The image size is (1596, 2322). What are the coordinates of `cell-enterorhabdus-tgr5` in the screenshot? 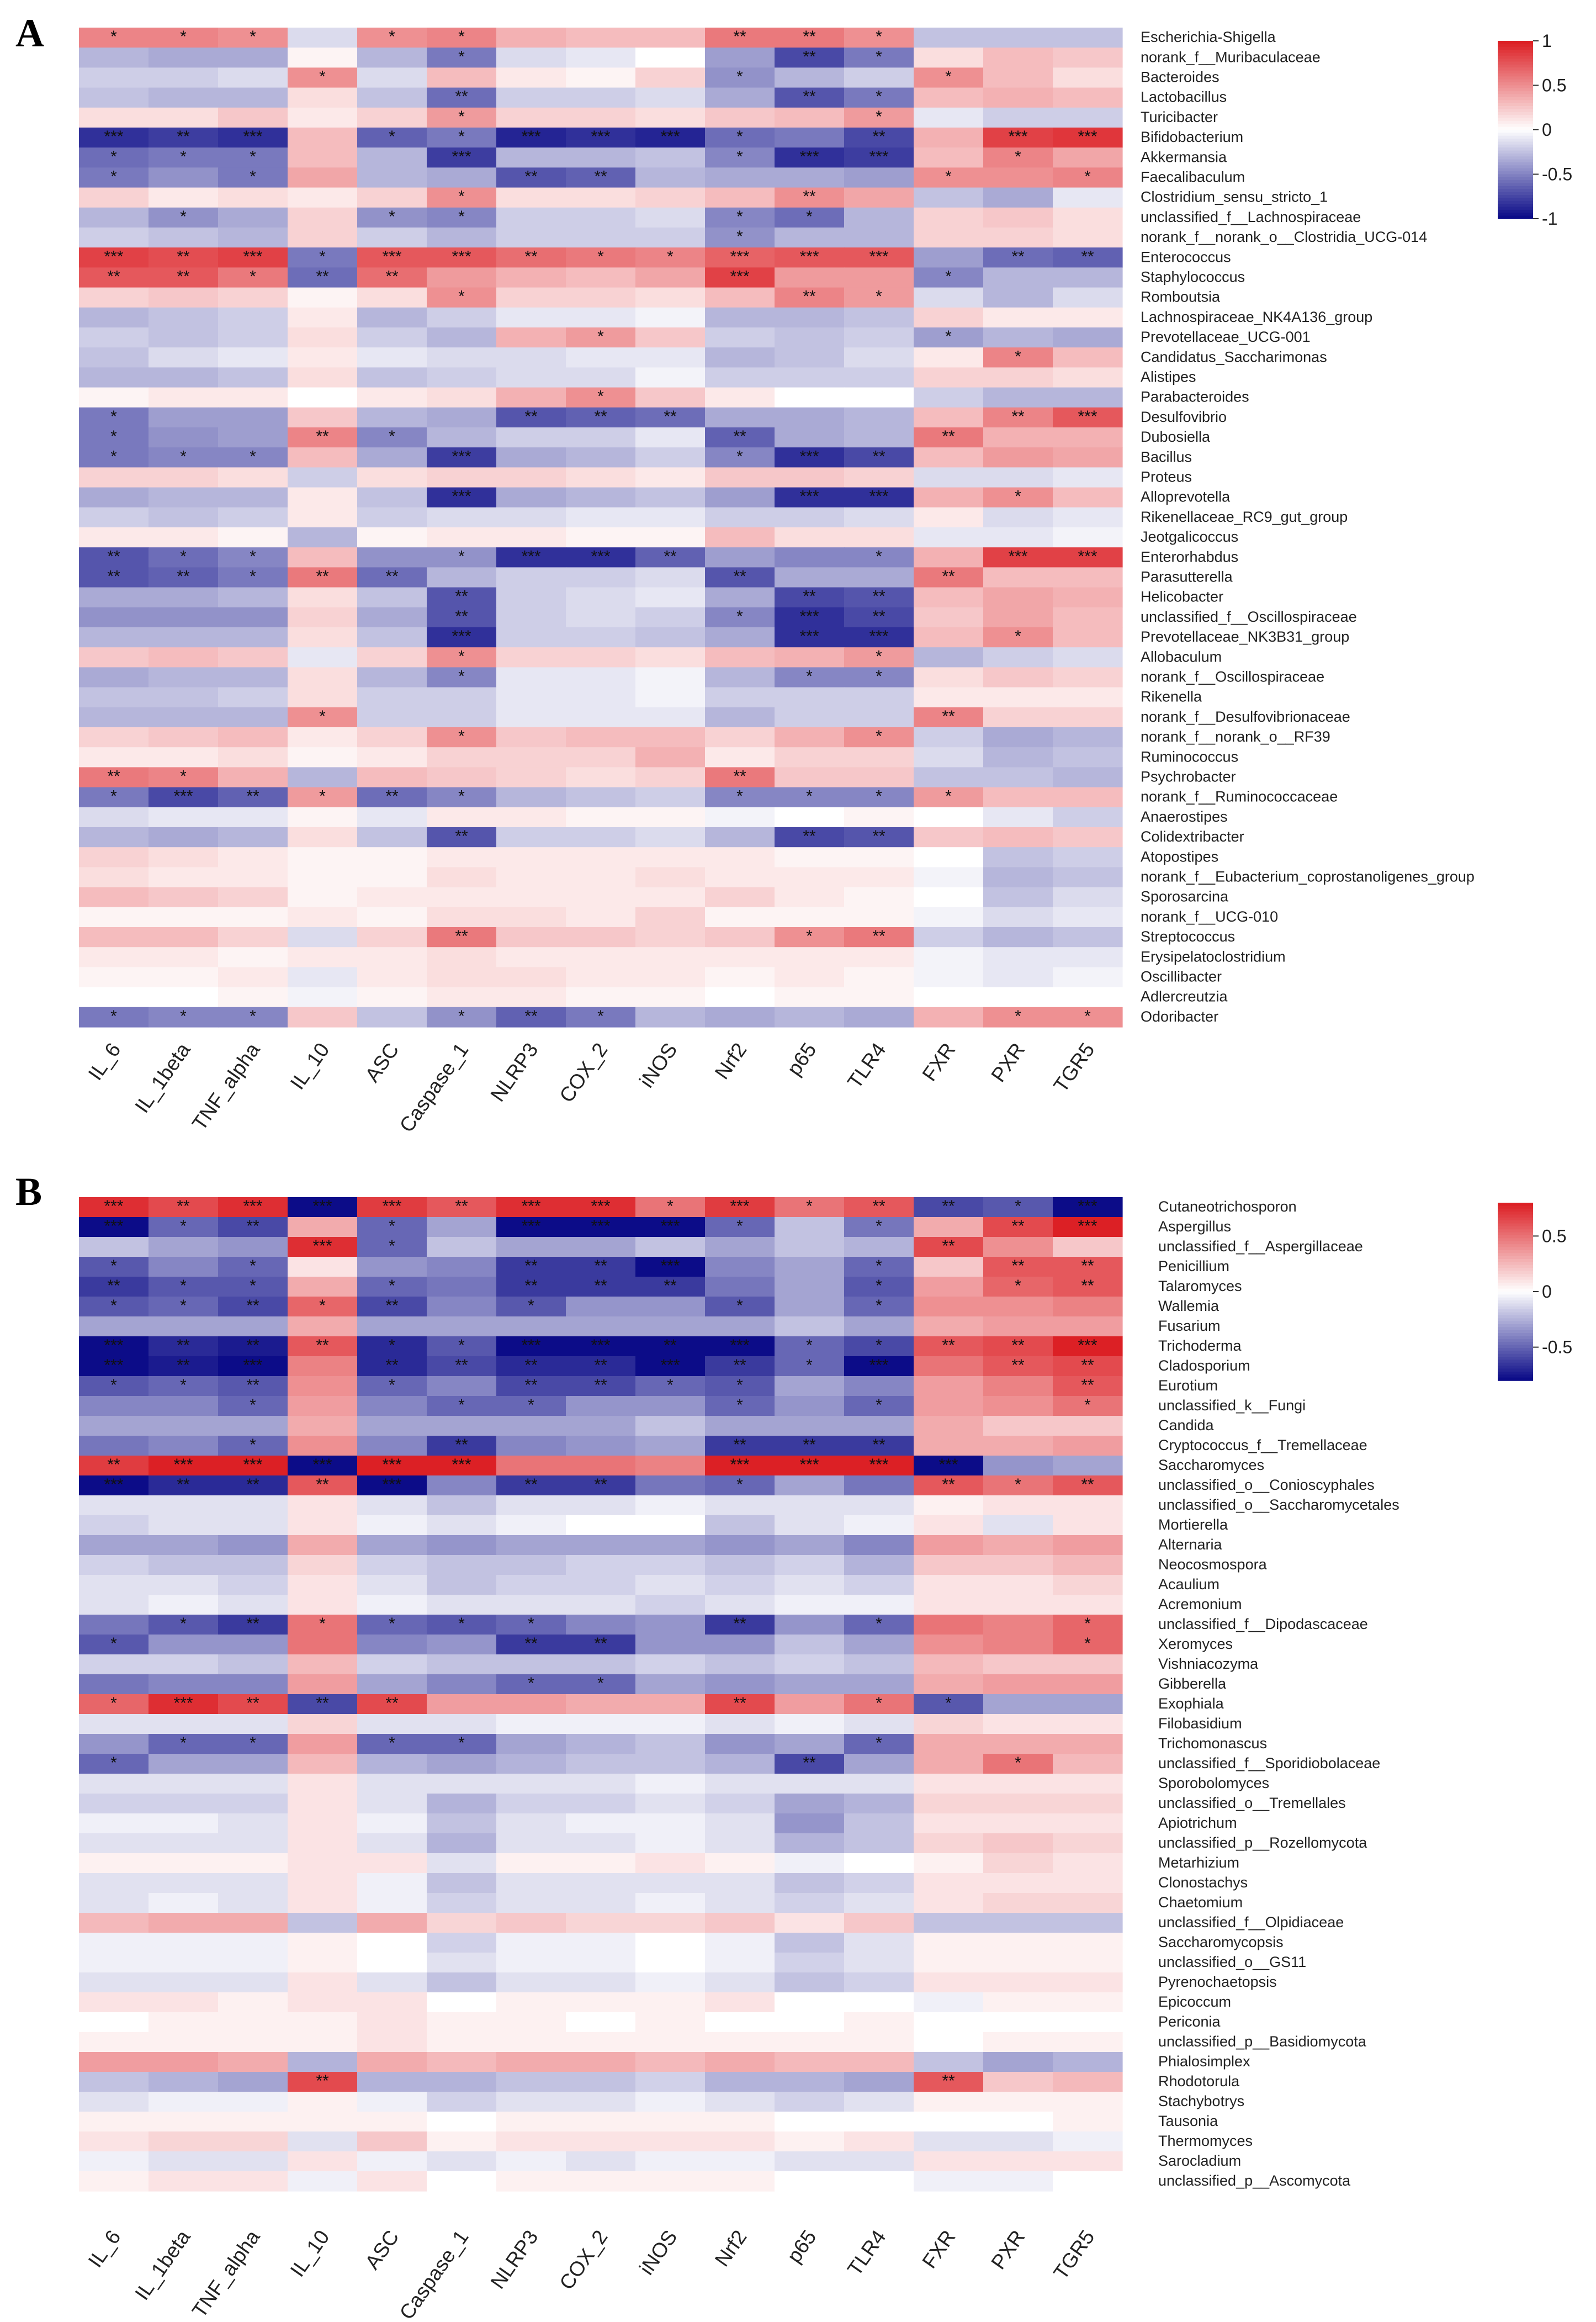 It's located at (1088, 557).